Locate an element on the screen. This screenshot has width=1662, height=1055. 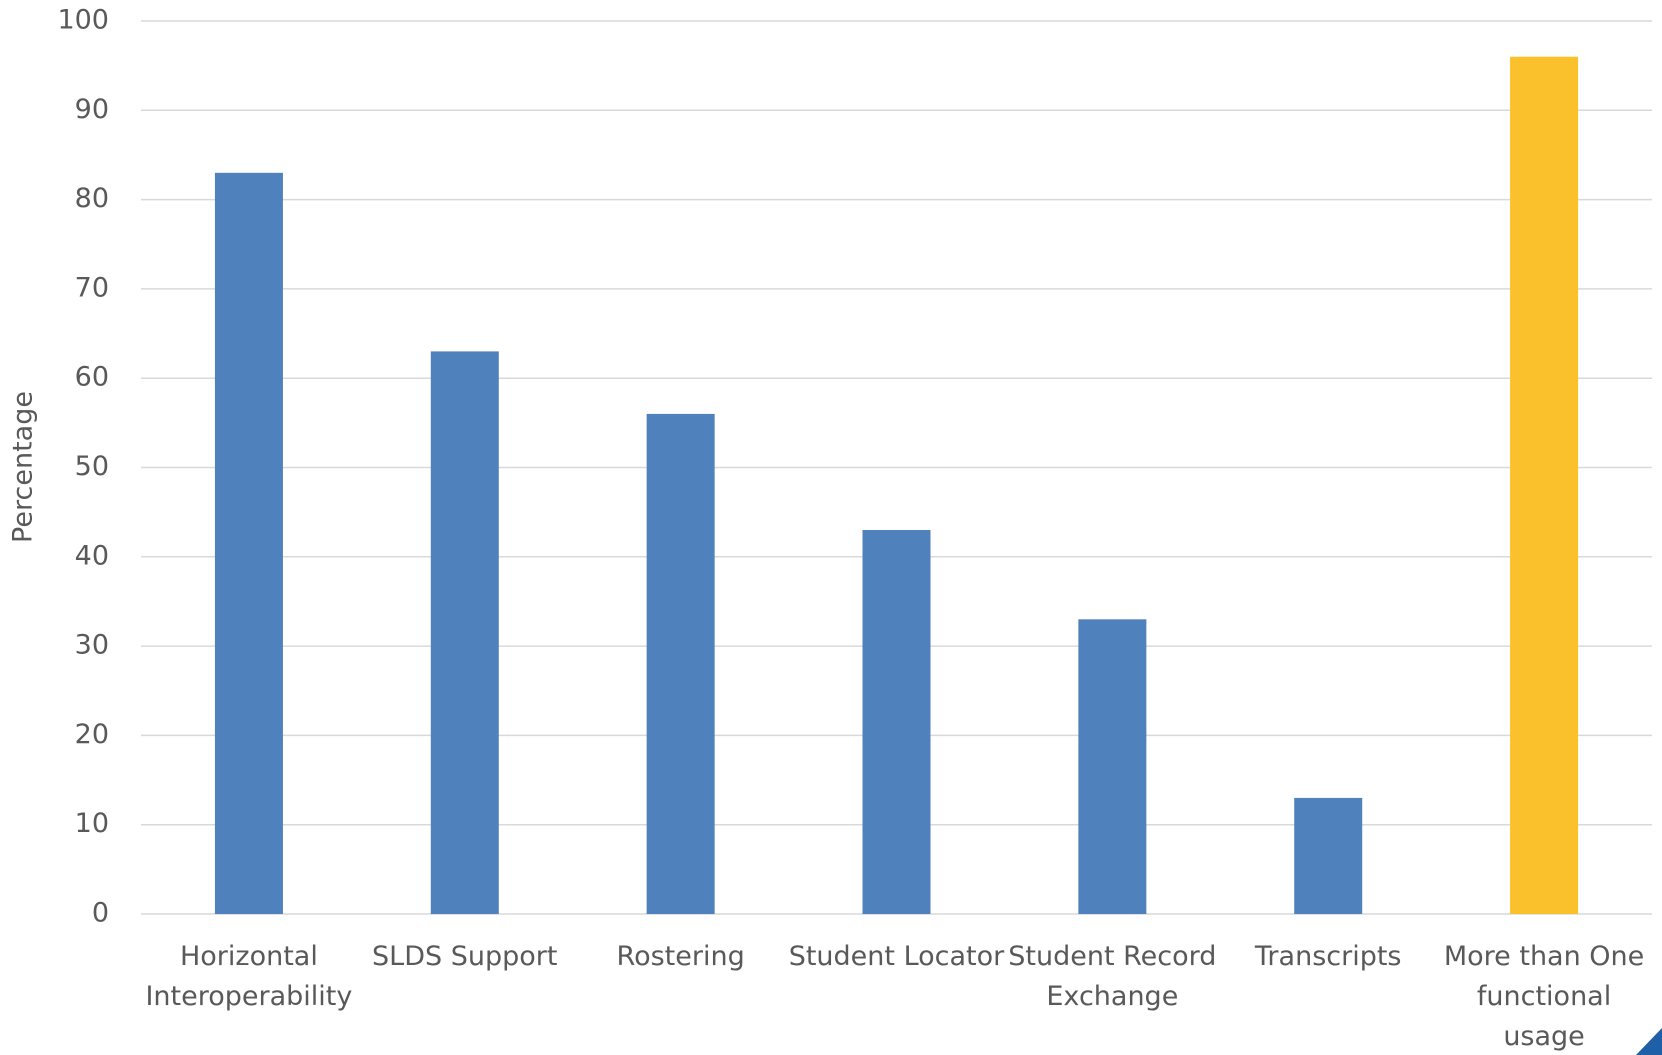
x-tick-label: More than One functional usage is located at coordinates (1544, 996).